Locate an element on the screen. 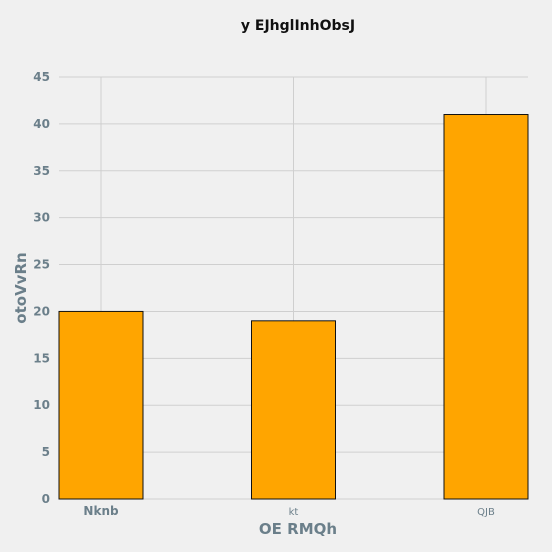  chart-title: y EJhglInhObsJ is located at coordinates (298, 26).